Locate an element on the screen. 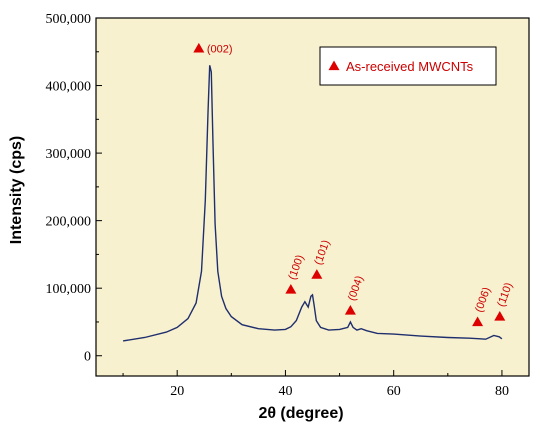  legend-box is located at coordinates (408, 66).